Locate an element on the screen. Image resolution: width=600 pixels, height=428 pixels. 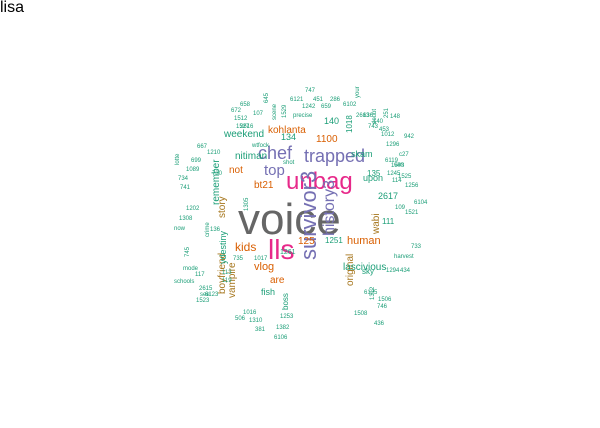
word-small: 109 is located at coordinates (400, 208).